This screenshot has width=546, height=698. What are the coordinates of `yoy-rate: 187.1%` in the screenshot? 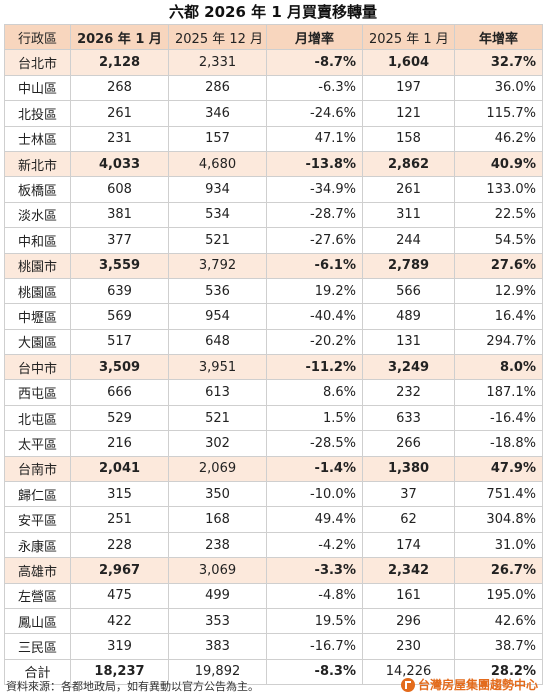 It's located at (498, 392).